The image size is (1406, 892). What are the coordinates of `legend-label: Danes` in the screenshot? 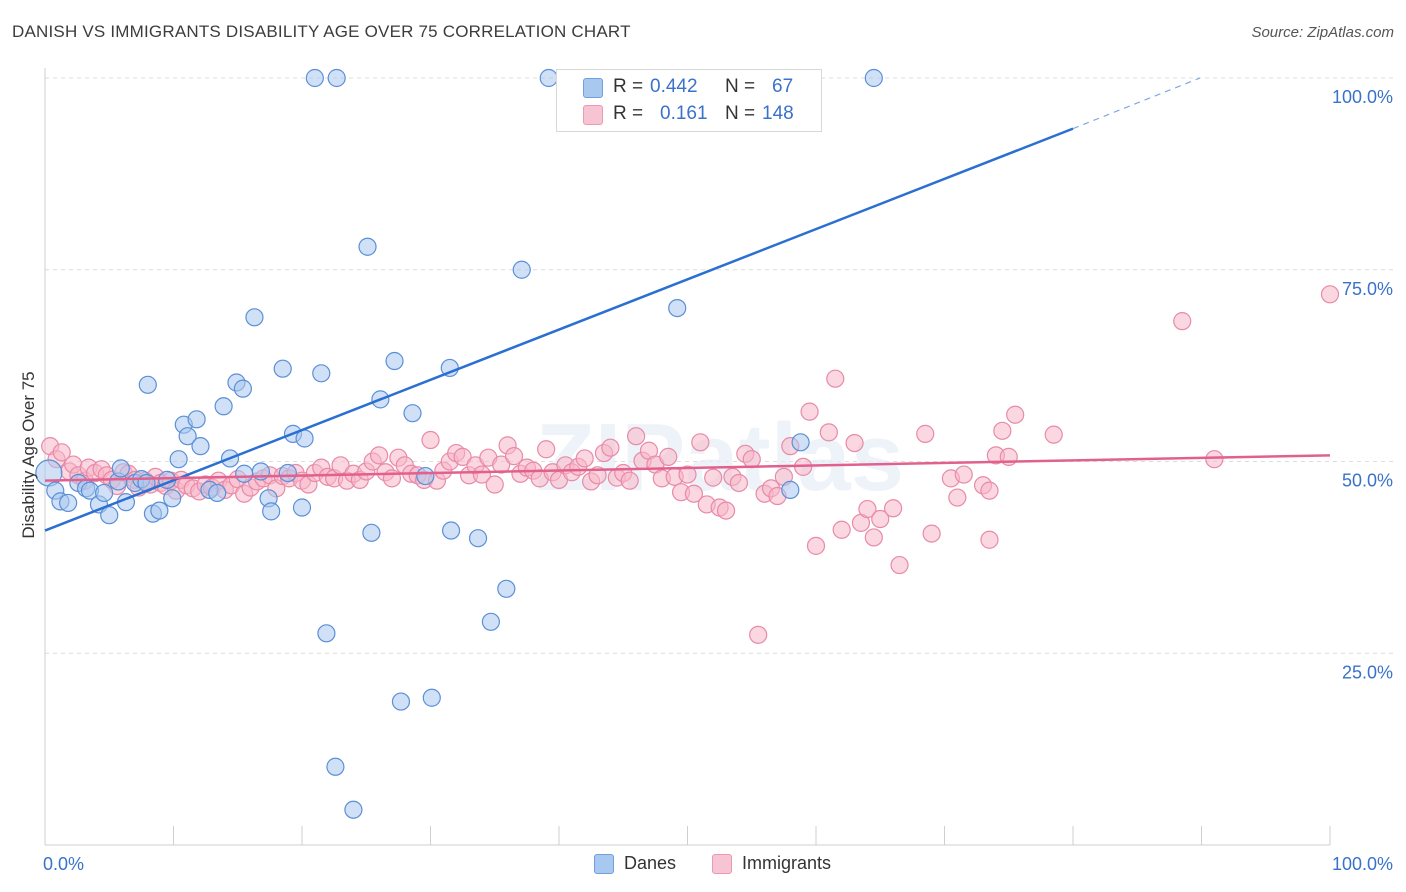 It's located at (650, 863).